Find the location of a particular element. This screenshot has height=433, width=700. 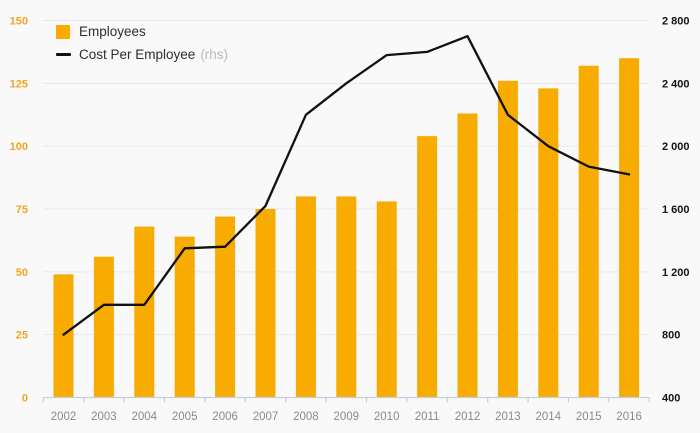

right-axis-label: 1 200 is located at coordinates (676, 273).